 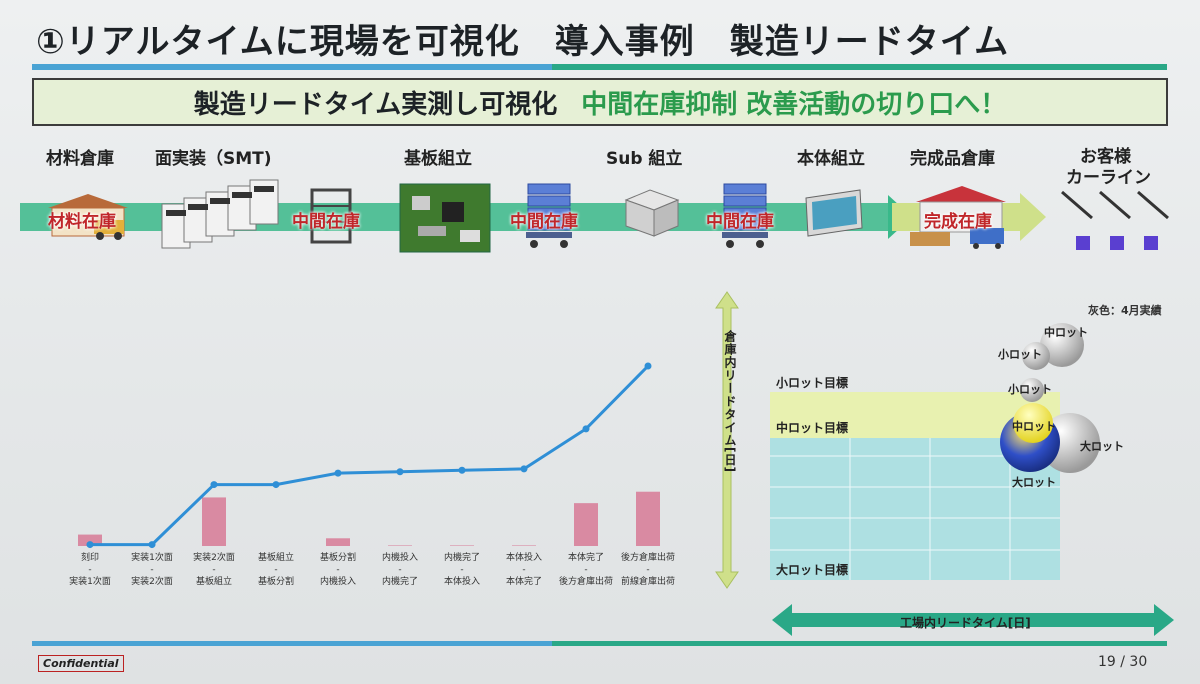 What do you see at coordinates (1062, 345) in the screenshot?
I see `bubble-mid-lot-actual` at bounding box center [1062, 345].